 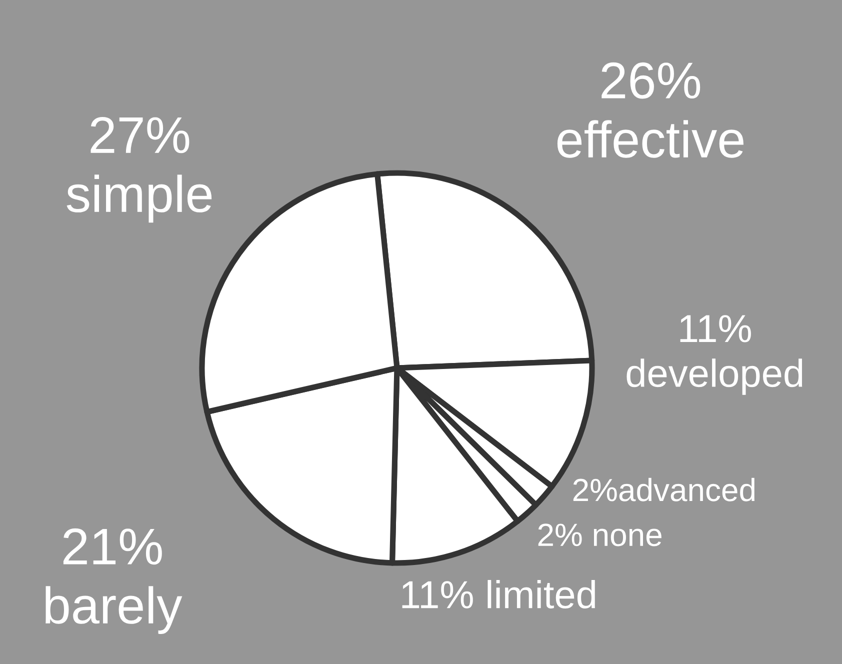 What do you see at coordinates (663, 490) in the screenshot?
I see `slice-label: 2%advanced` at bounding box center [663, 490].